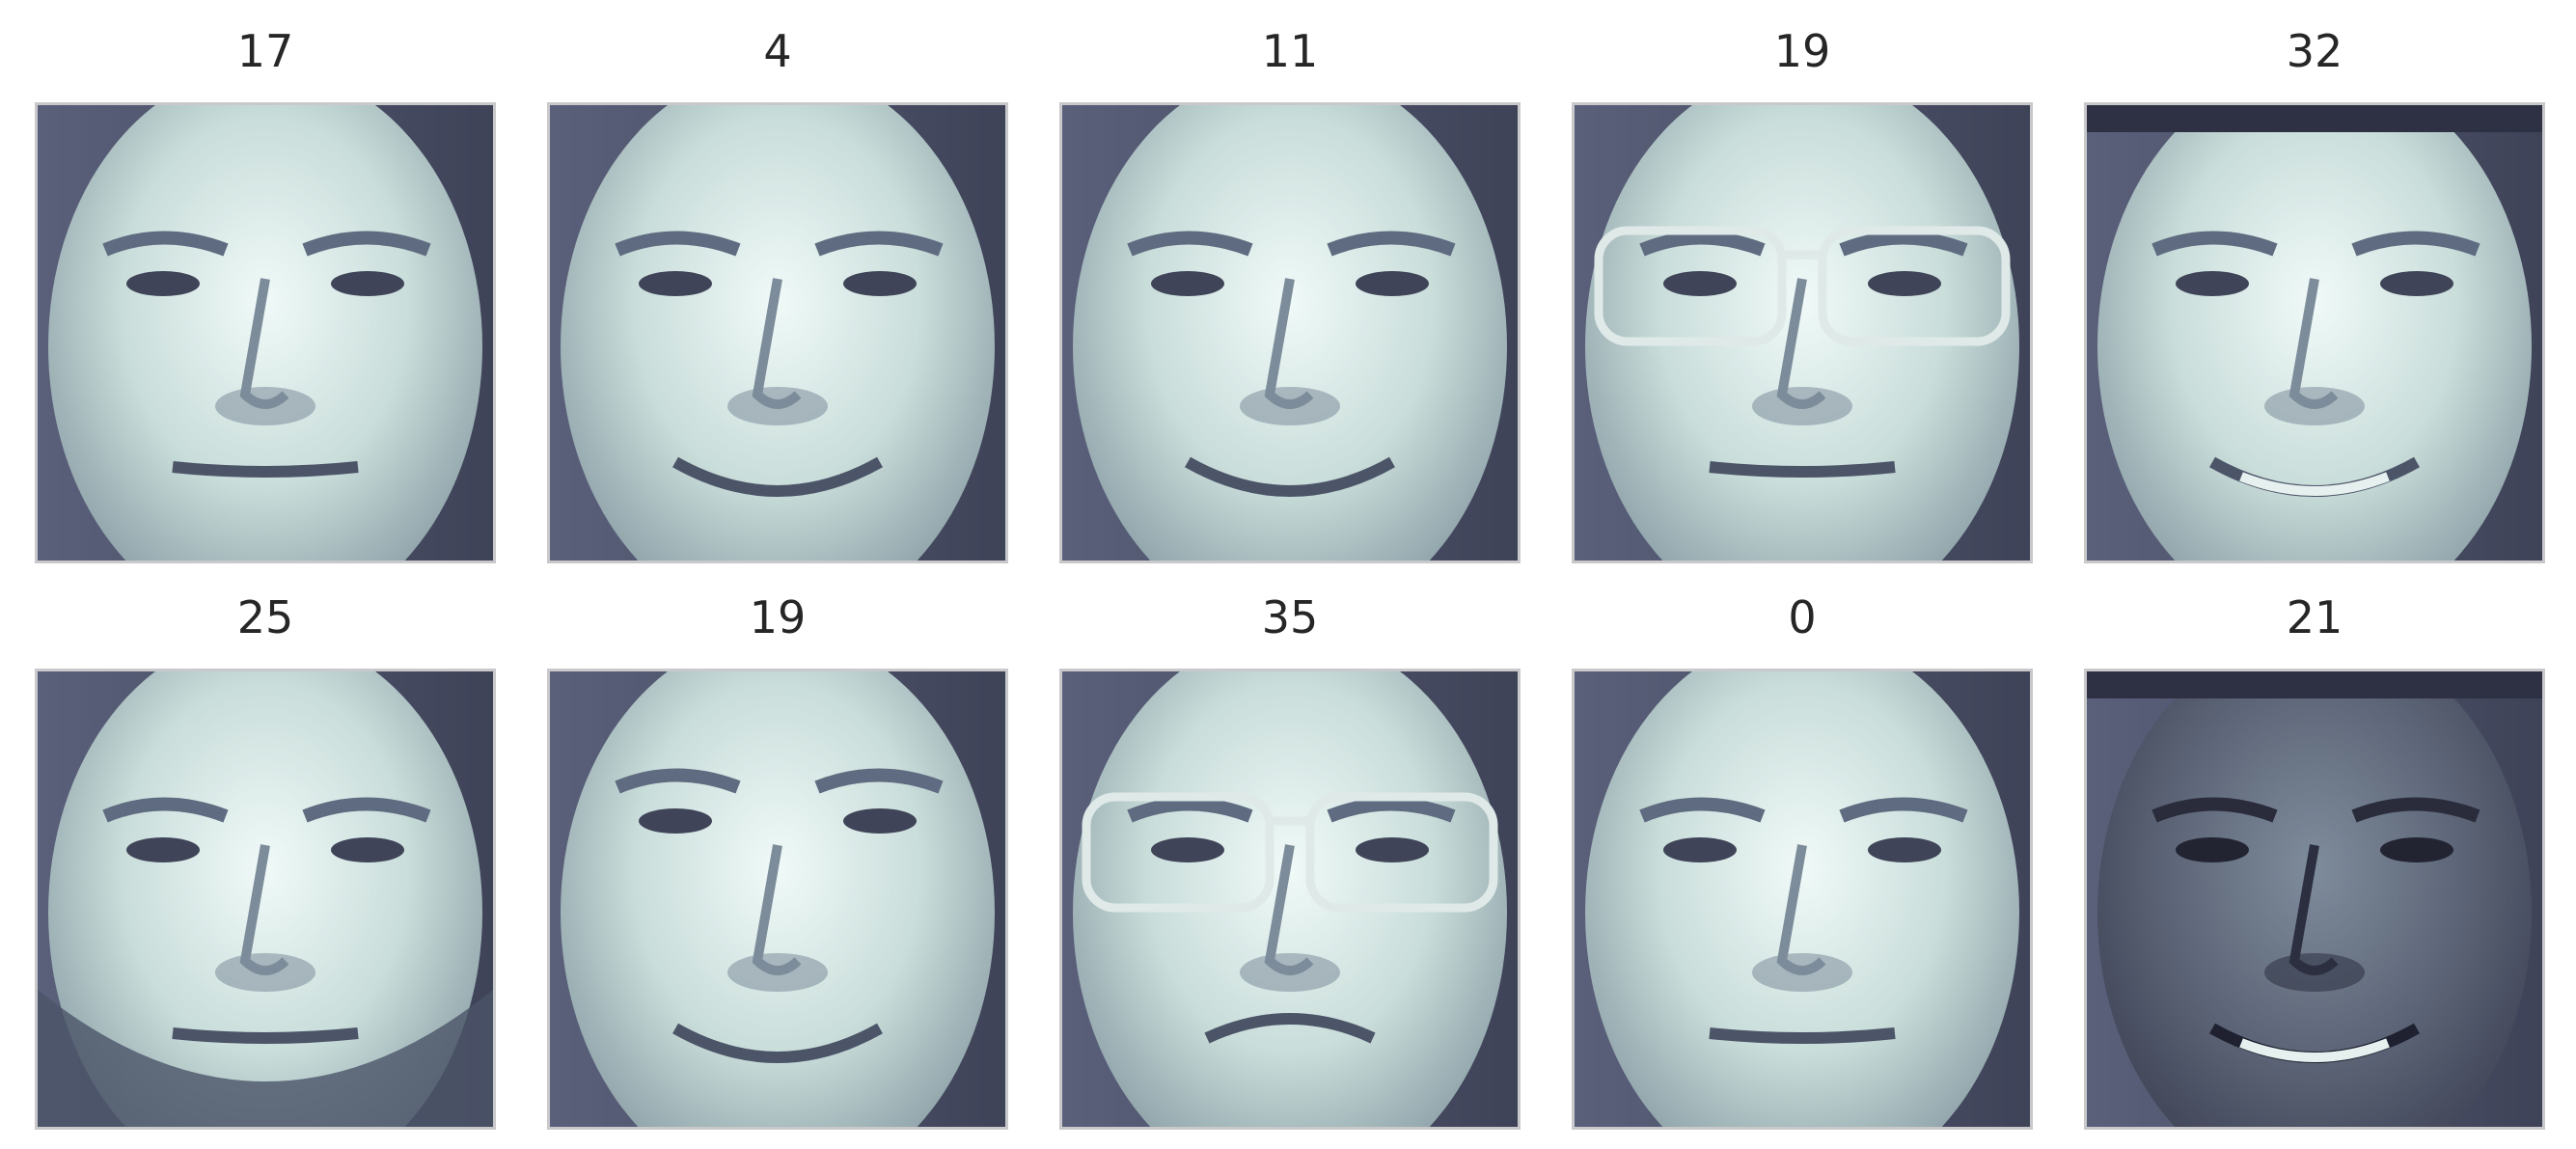 This screenshot has height=1149, width=2576. Describe the element at coordinates (1290, 51) in the screenshot. I see `face-title: 11` at that location.